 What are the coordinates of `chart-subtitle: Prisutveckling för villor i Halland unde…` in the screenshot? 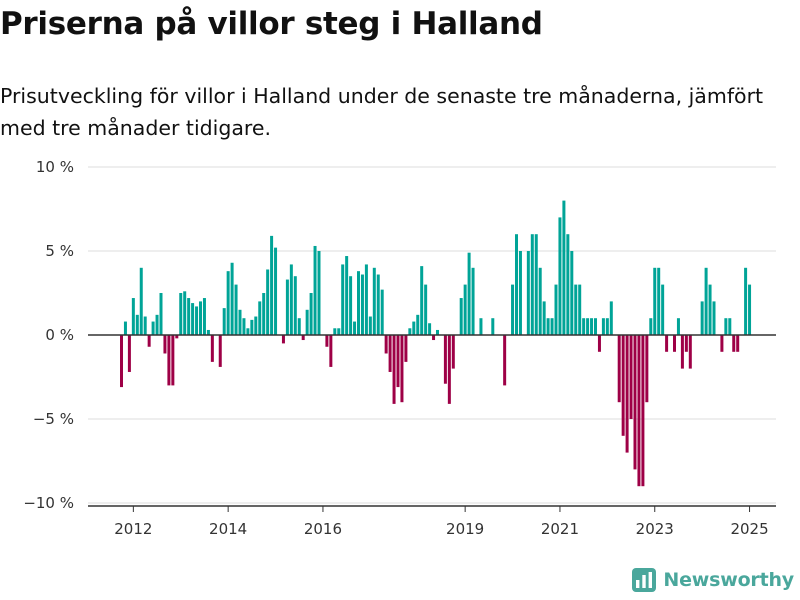 It's located at (382, 112).